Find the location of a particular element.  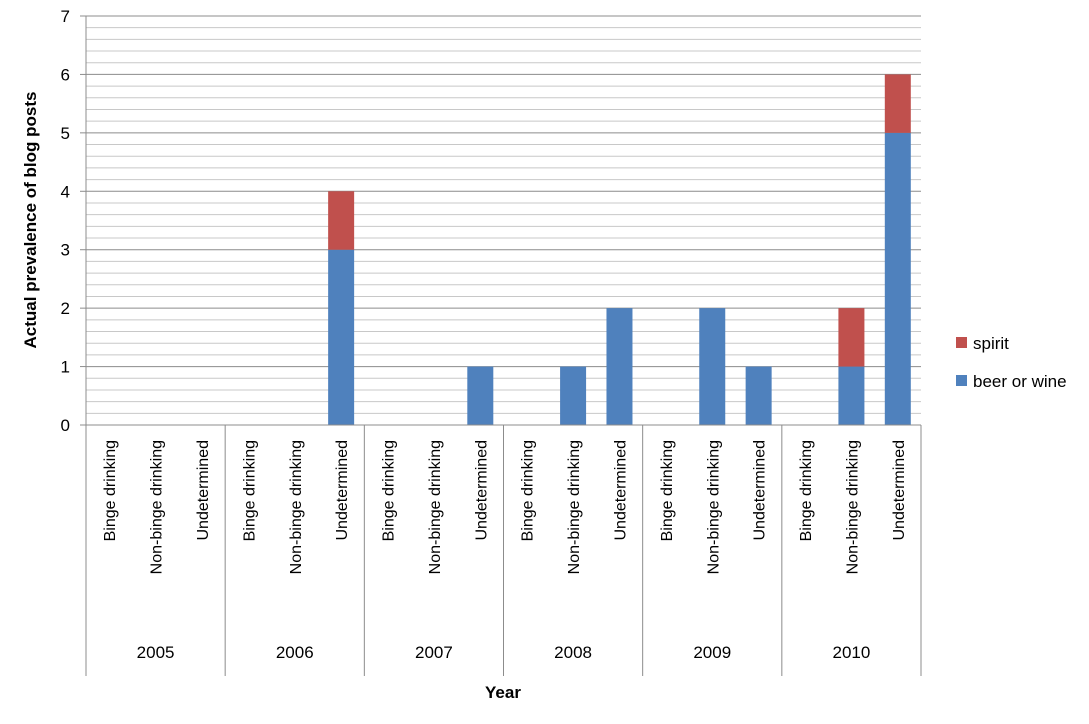

y-axis-title: Actual prevalence of blog posts is located at coordinates (30, 220).